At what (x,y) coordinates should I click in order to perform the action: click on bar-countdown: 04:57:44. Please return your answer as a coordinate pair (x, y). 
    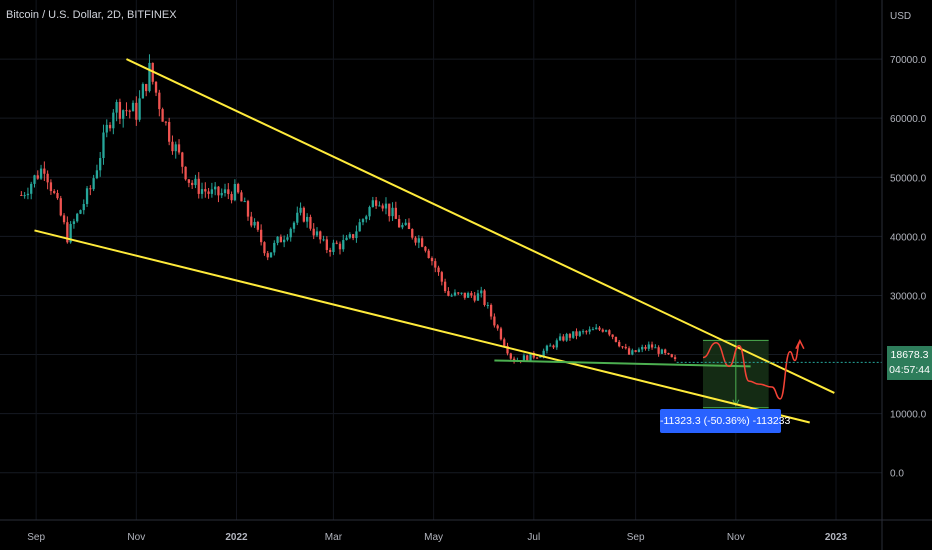
    Looking at the image, I should click on (909, 370).